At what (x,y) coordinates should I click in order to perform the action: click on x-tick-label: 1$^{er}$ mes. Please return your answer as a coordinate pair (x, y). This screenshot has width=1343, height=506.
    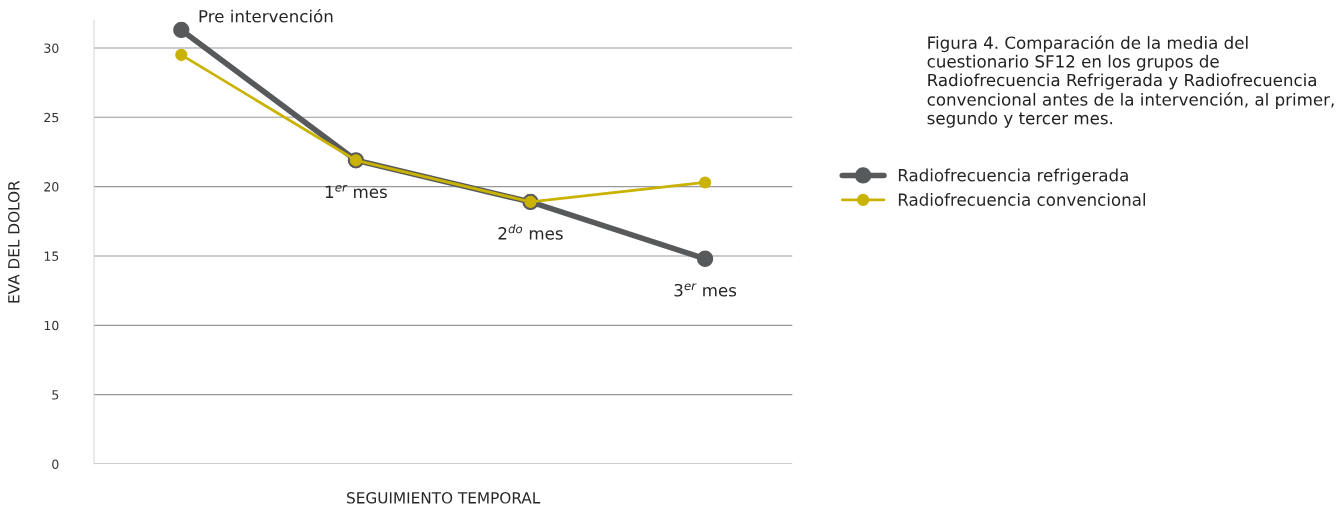
    Looking at the image, I should click on (356, 191).